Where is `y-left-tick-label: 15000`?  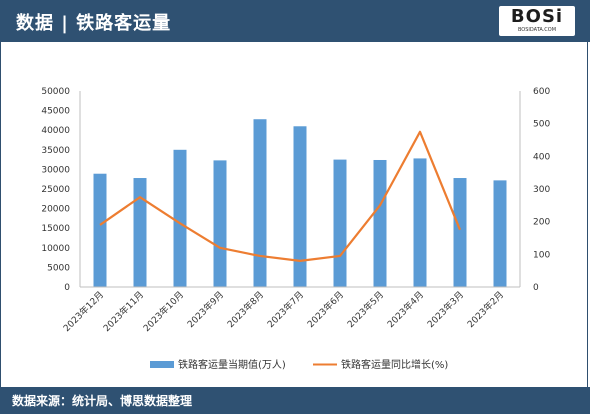 y-left-tick-label: 15000 is located at coordinates (55, 229).